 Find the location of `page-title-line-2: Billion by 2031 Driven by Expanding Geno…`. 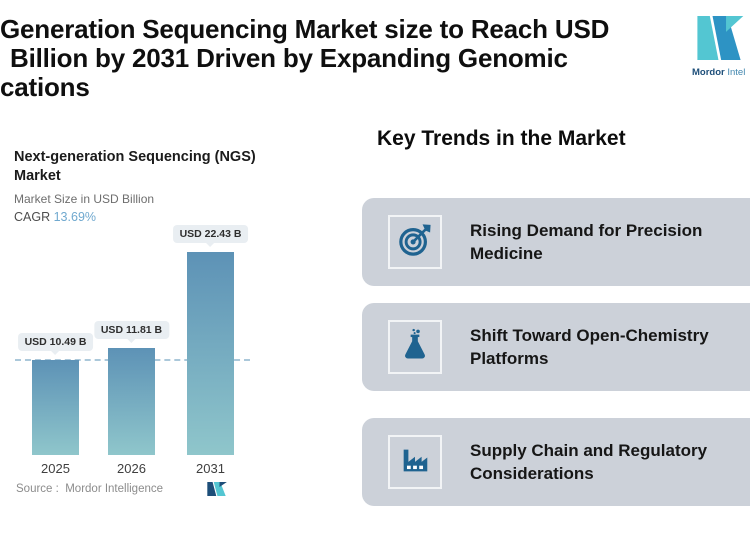

page-title-line-2: Billion by 2031 Driven by Expanding Geno… is located at coordinates (289, 58).